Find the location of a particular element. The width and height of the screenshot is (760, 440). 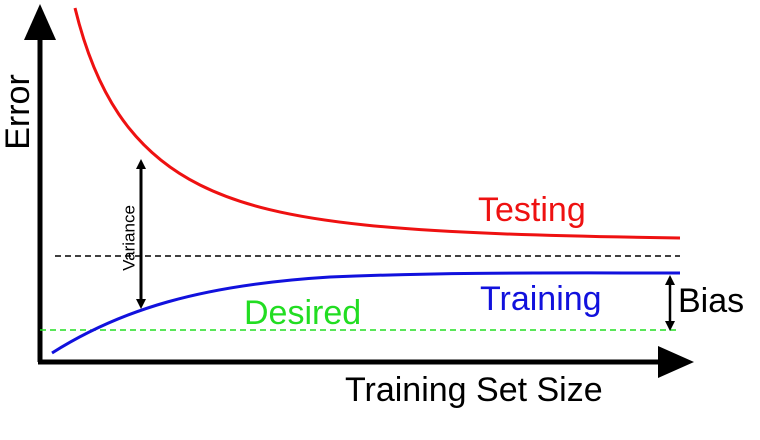

y-axis-label: Error is located at coordinates (18, 112).